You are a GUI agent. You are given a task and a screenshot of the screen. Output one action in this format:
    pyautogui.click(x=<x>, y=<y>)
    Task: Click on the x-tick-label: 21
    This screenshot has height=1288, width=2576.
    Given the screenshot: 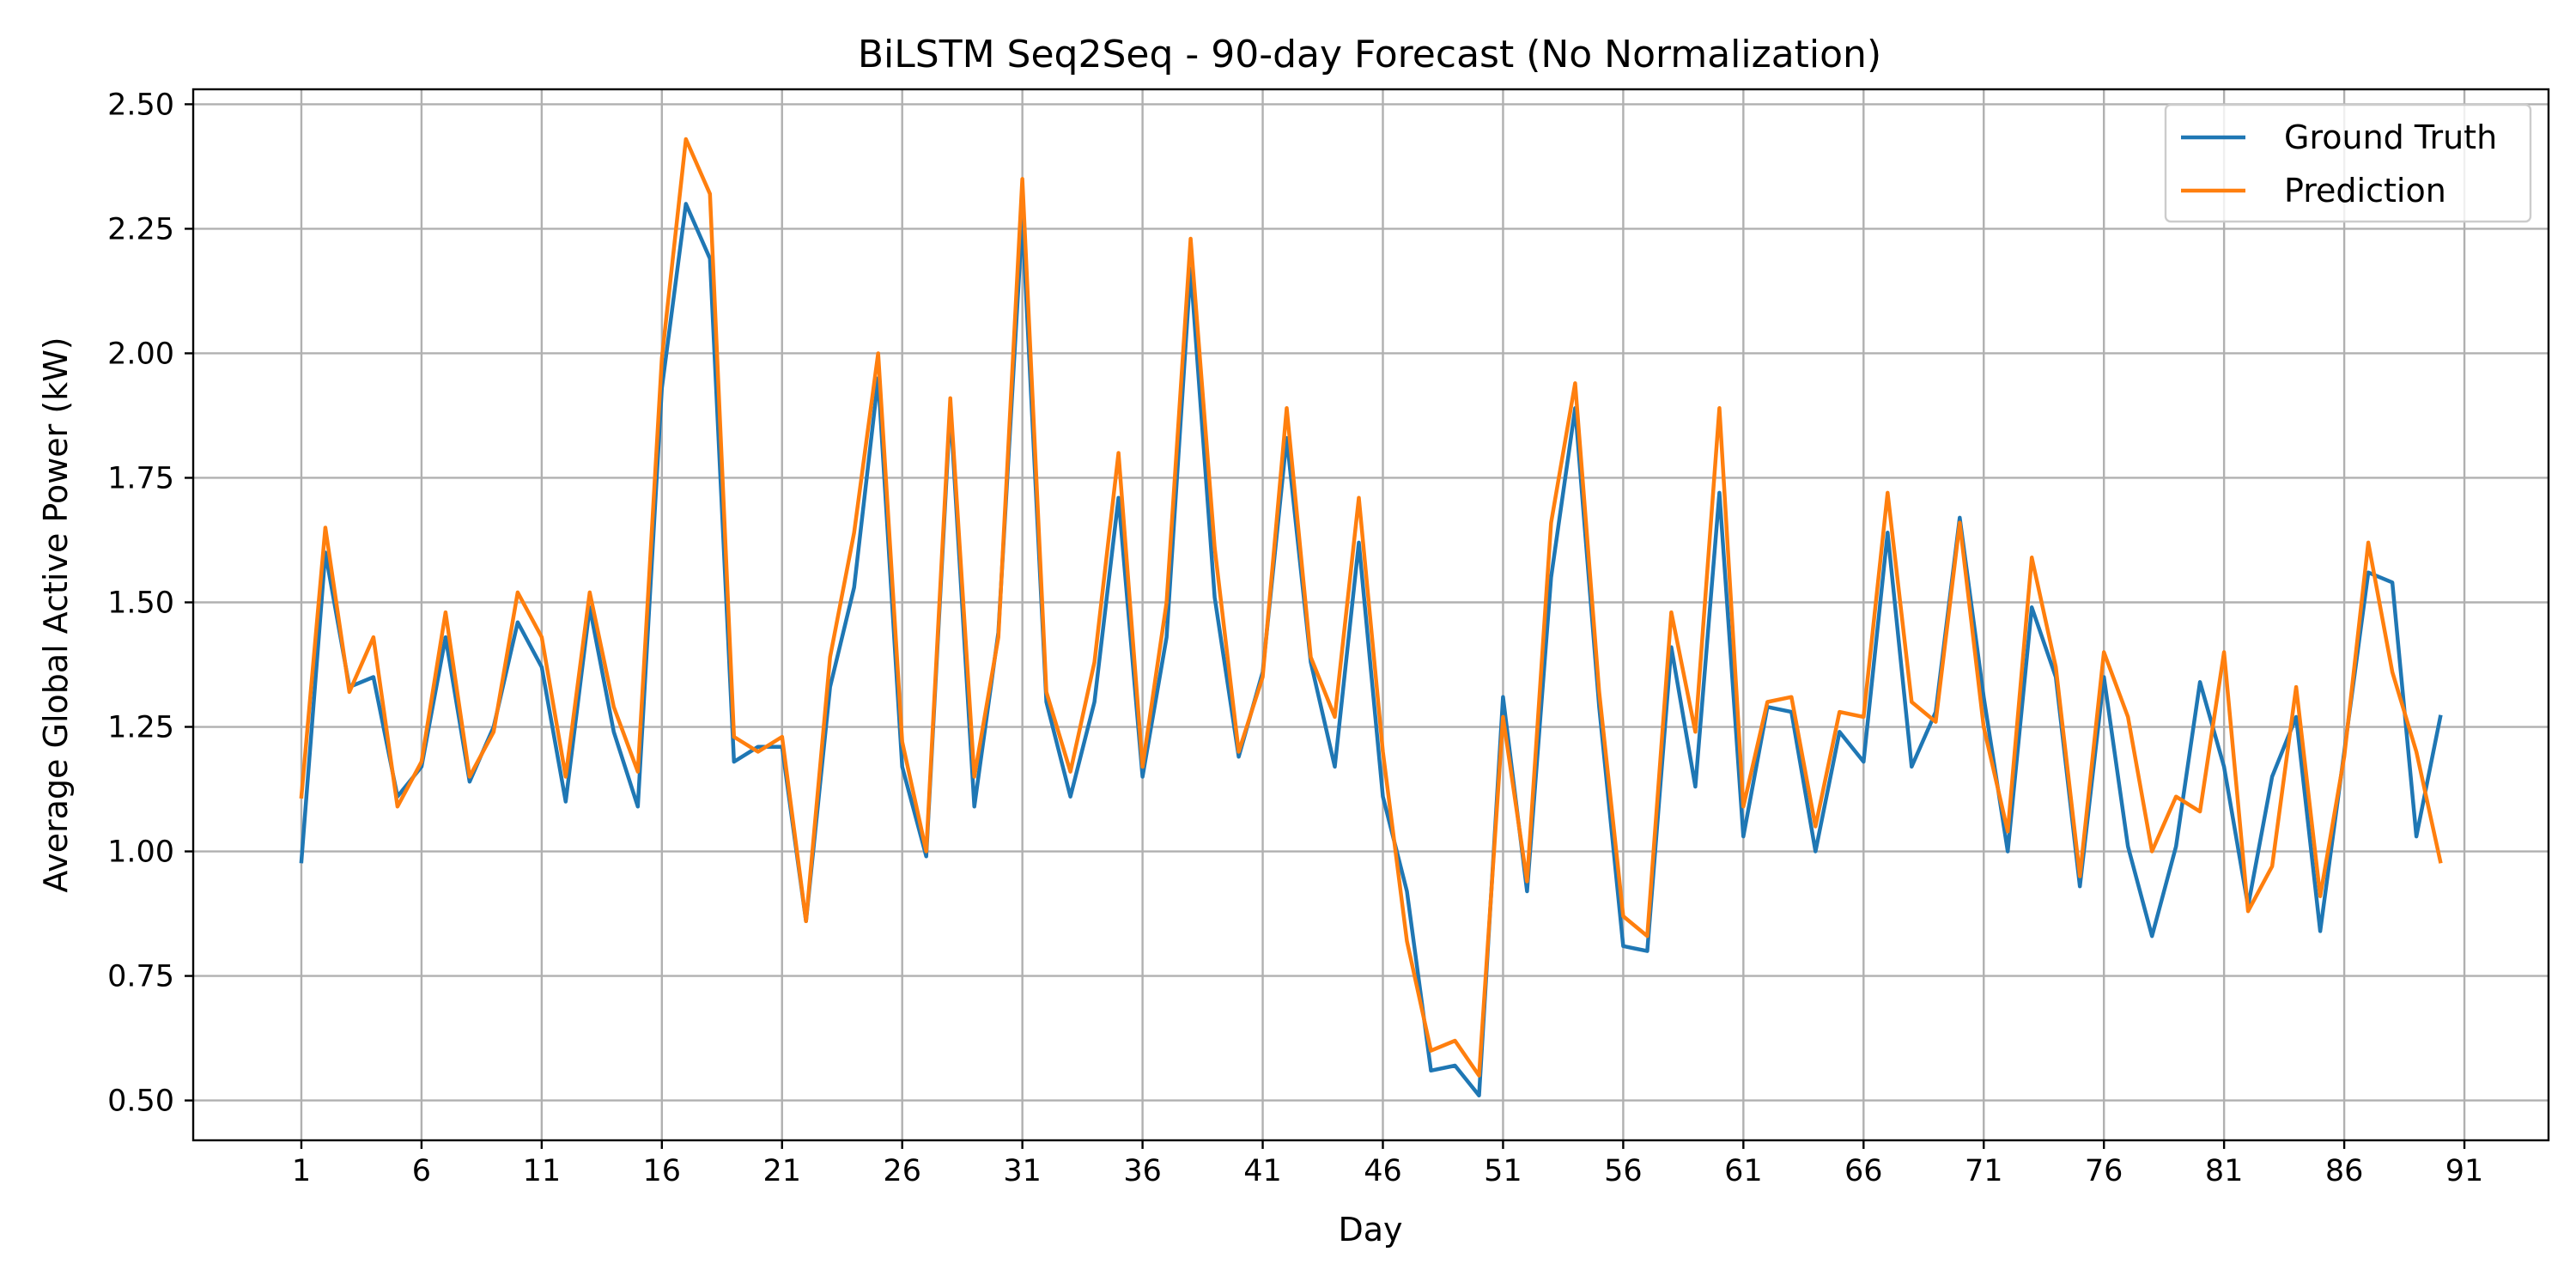 What is the action you would take?
    pyautogui.click(x=781, y=1171)
    